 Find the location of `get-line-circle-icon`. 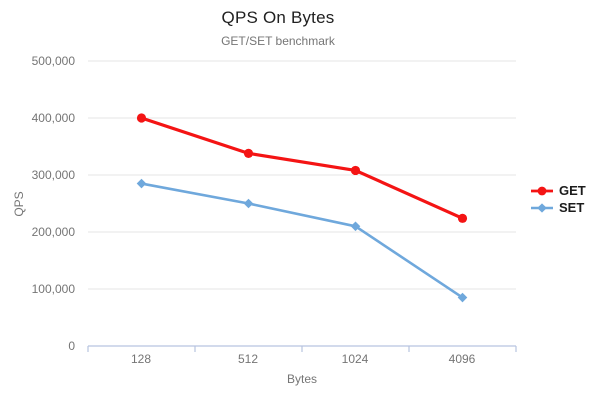

get-line-circle-icon is located at coordinates (542, 191).